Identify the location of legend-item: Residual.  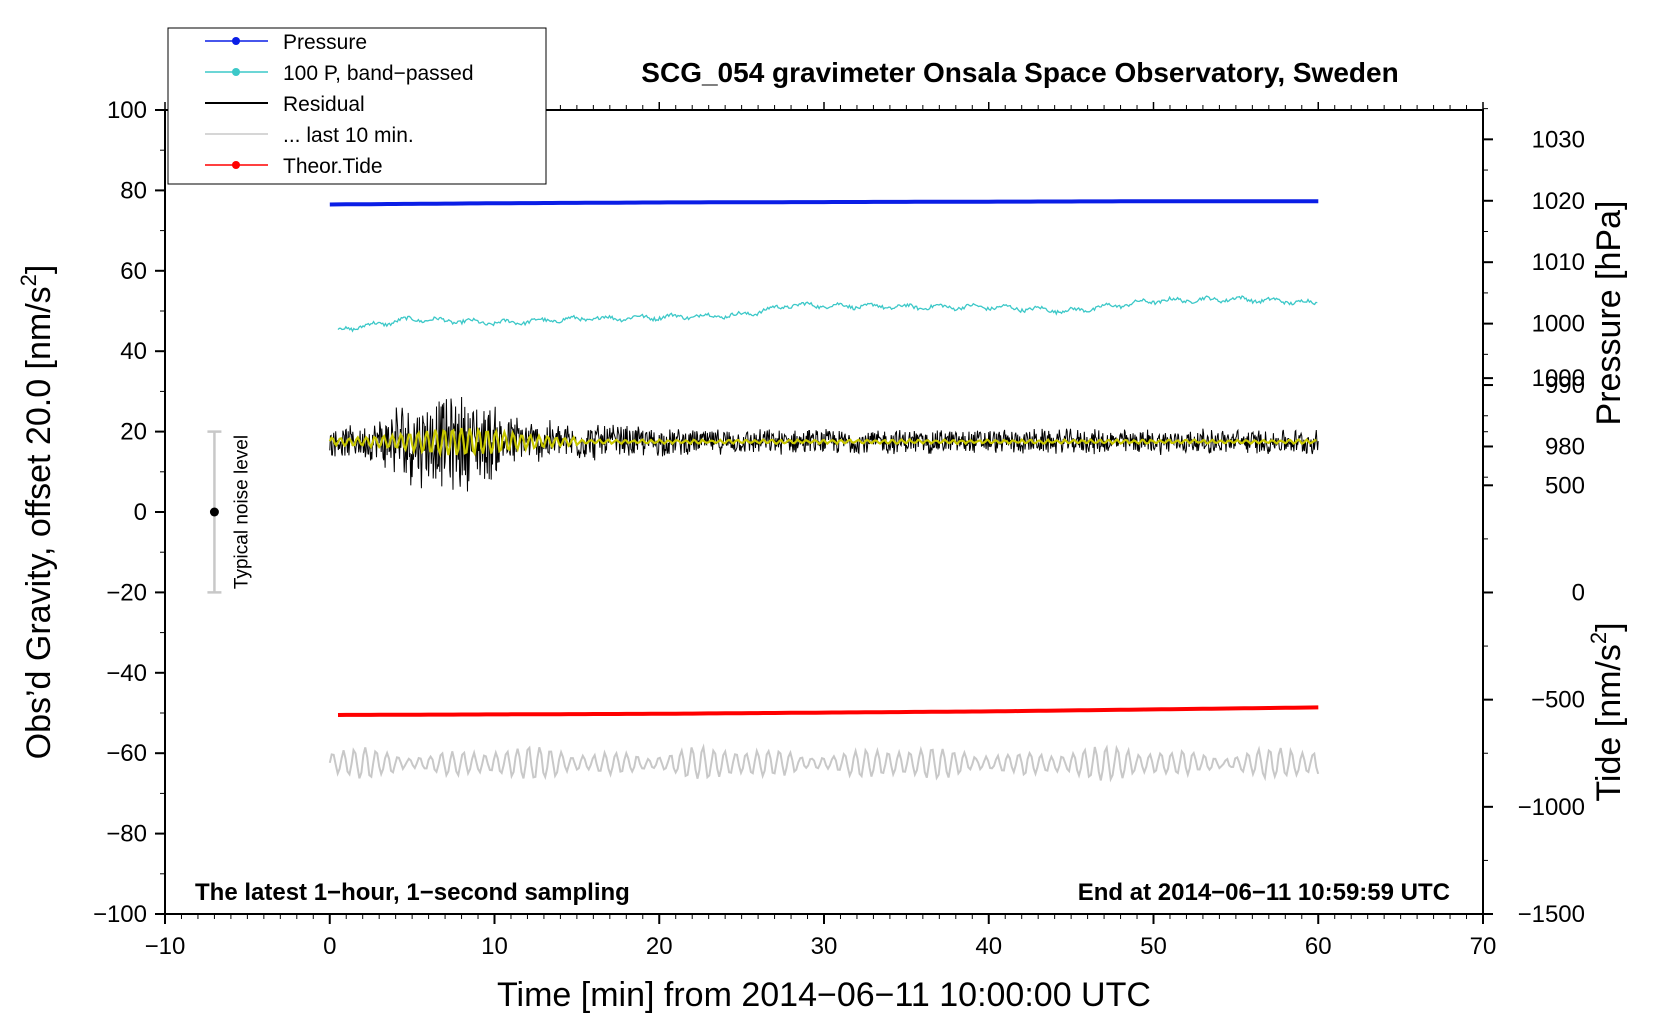
(285, 104).